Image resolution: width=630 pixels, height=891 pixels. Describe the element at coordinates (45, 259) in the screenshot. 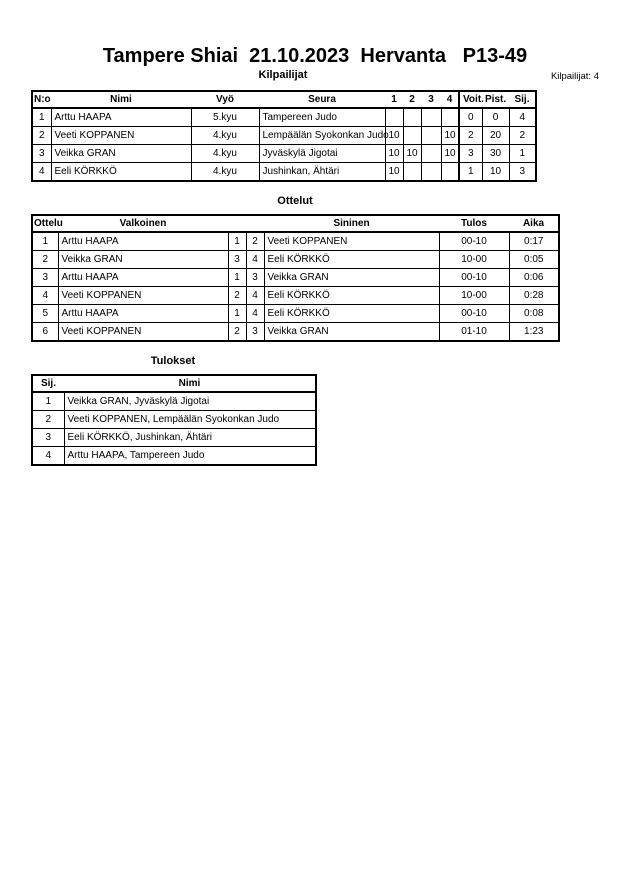

I see `match-number-cell: 2` at that location.